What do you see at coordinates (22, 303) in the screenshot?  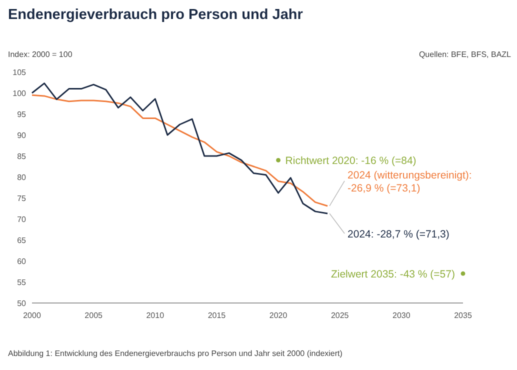 I see `y-tick-label: 50` at bounding box center [22, 303].